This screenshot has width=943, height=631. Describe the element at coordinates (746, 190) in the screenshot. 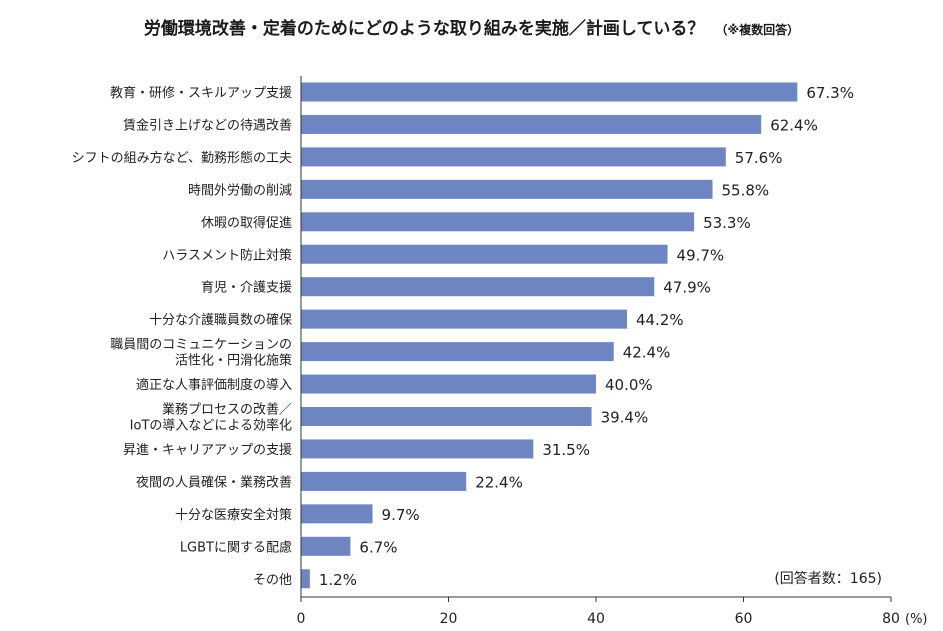

I see `value-label: 55.8%` at that location.